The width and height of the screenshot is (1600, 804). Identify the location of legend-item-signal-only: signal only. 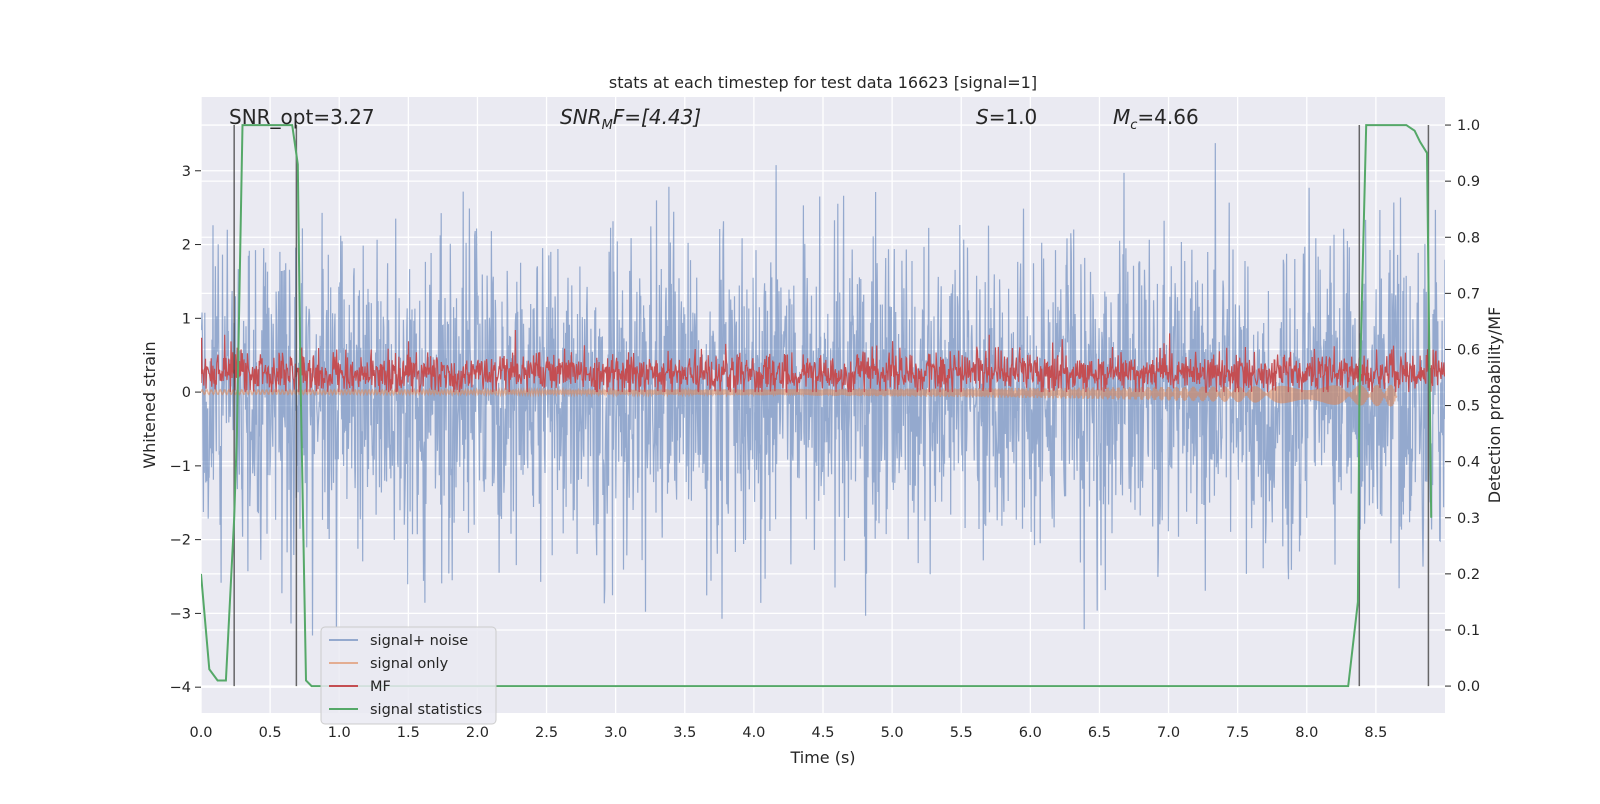
(389, 664).